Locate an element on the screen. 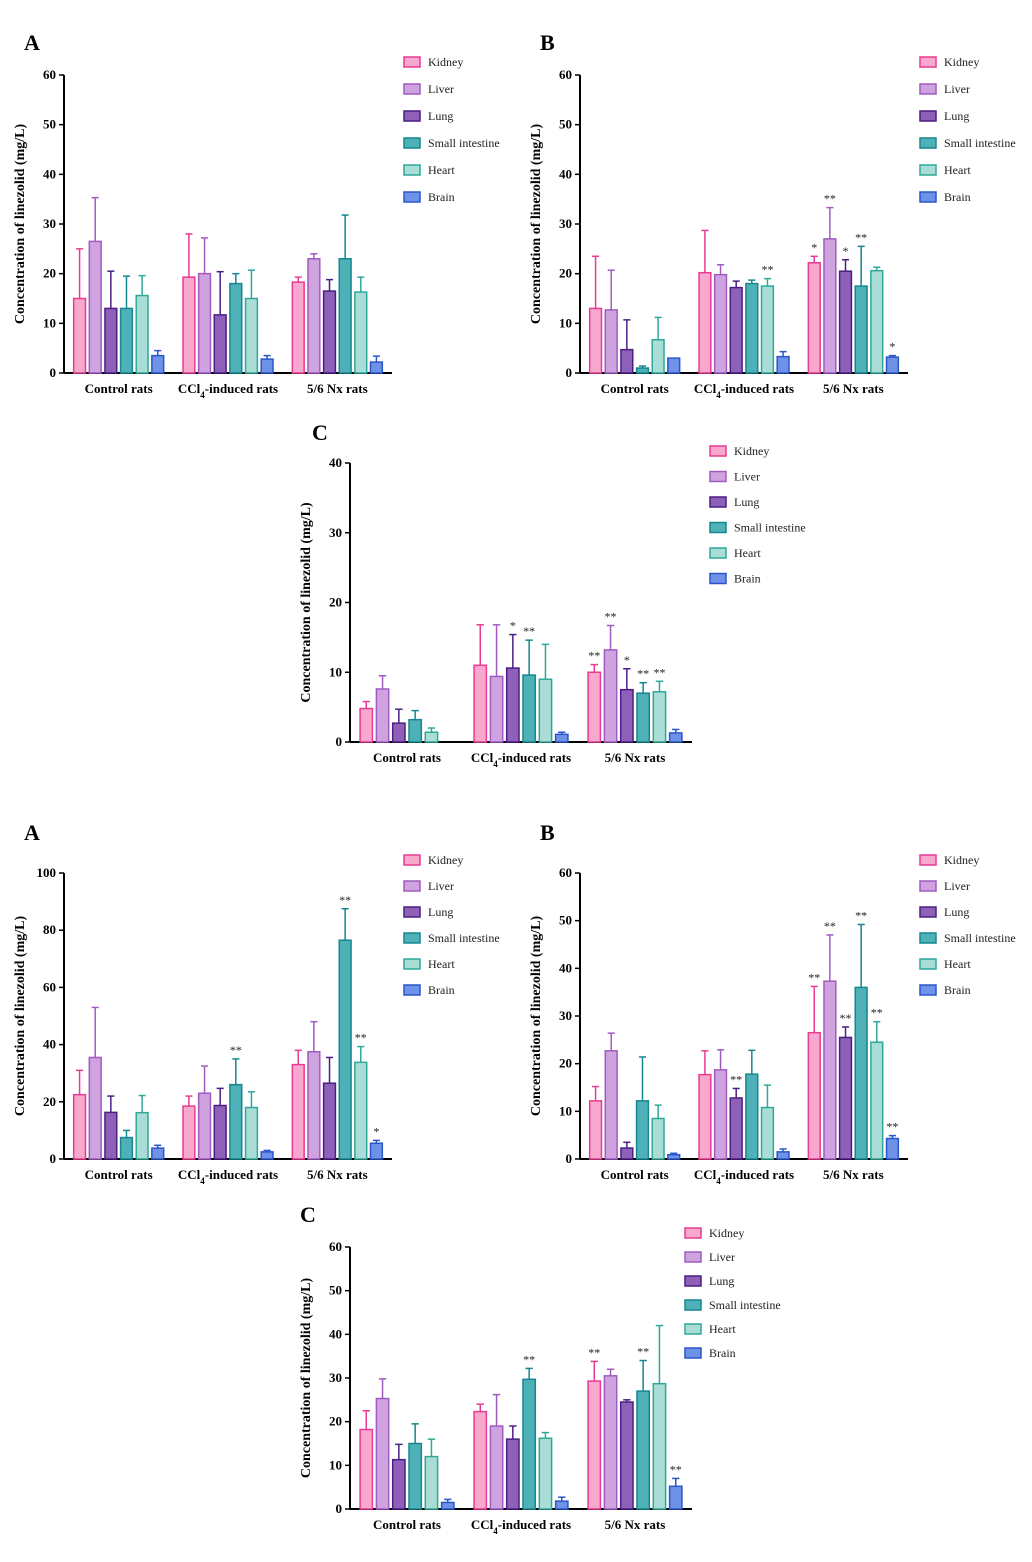 Image resolution: width=1032 pixels, height=1562 pixels. legend-swatch-small-intestine-bottom-b is located at coordinates (928, 938).